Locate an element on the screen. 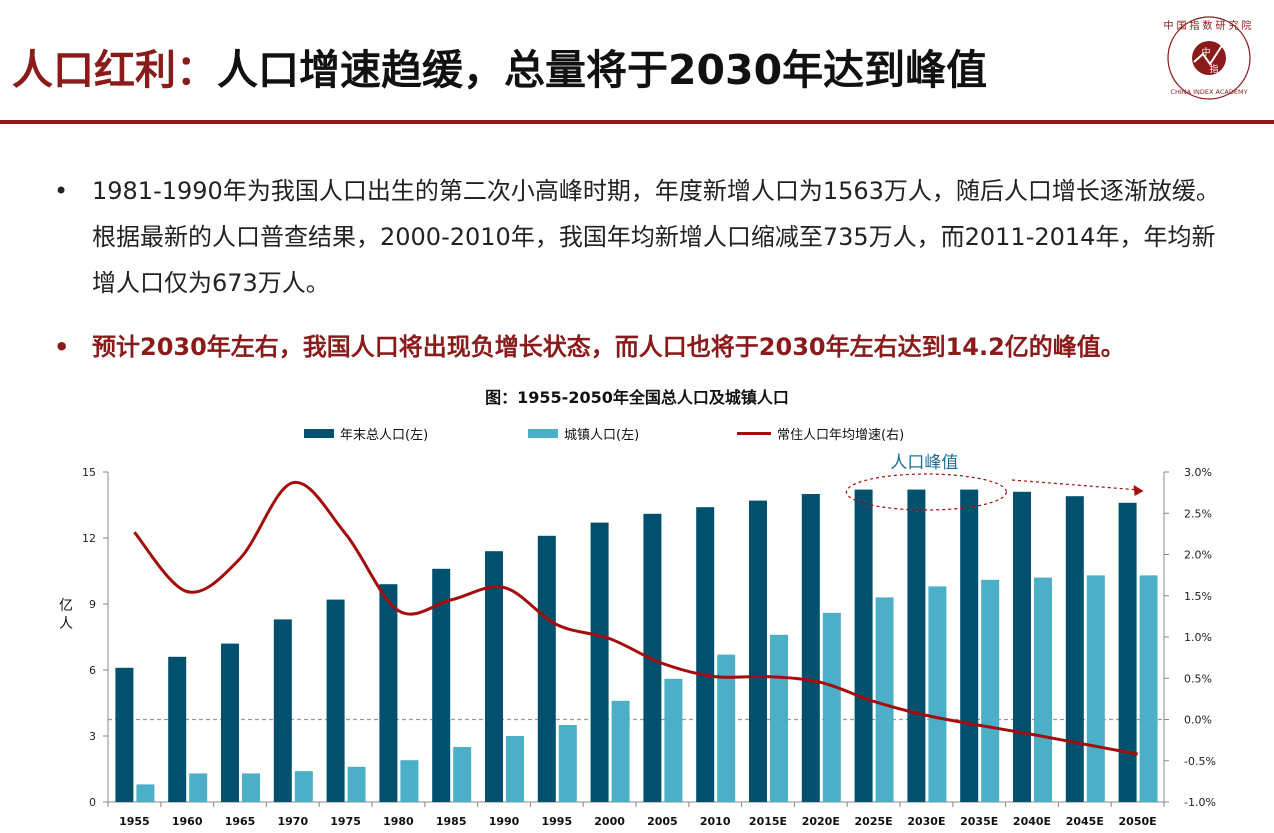 The width and height of the screenshot is (1274, 833). y2-tick-label: 2.5% is located at coordinates (1198, 513).